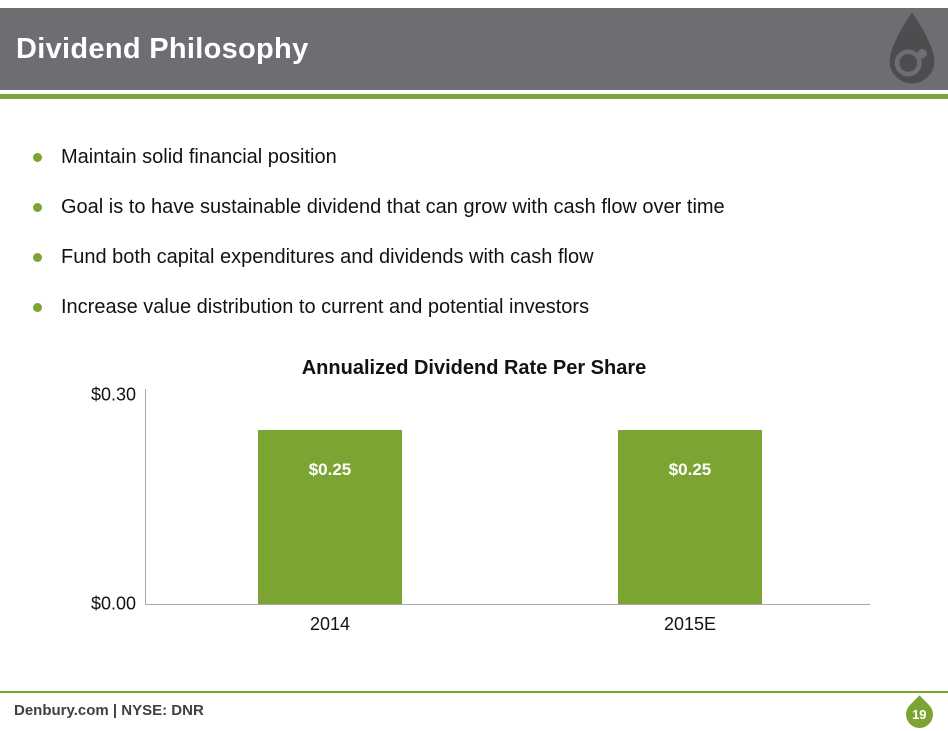 The image size is (948, 731). I want to click on denbury-droplet-logo-icon, so click(912, 50).